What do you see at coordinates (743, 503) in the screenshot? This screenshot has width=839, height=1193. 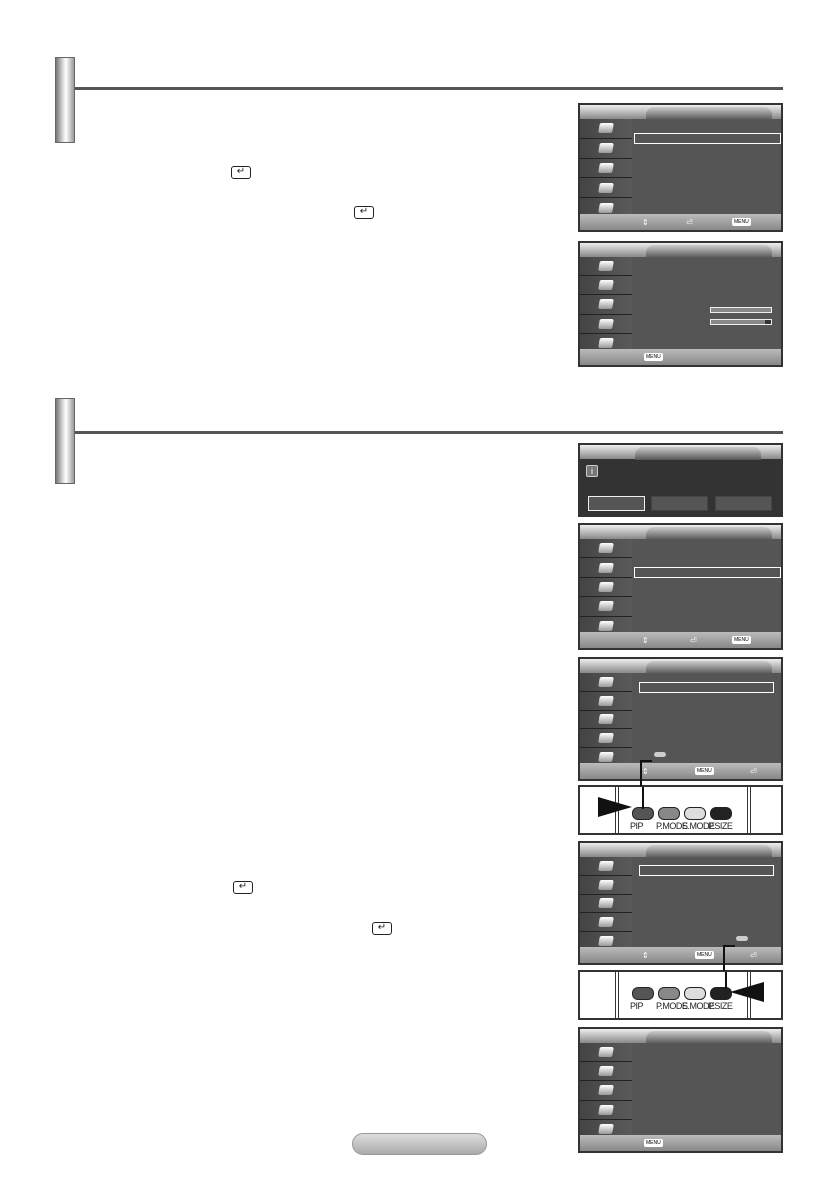 I see `cancel-button` at bounding box center [743, 503].